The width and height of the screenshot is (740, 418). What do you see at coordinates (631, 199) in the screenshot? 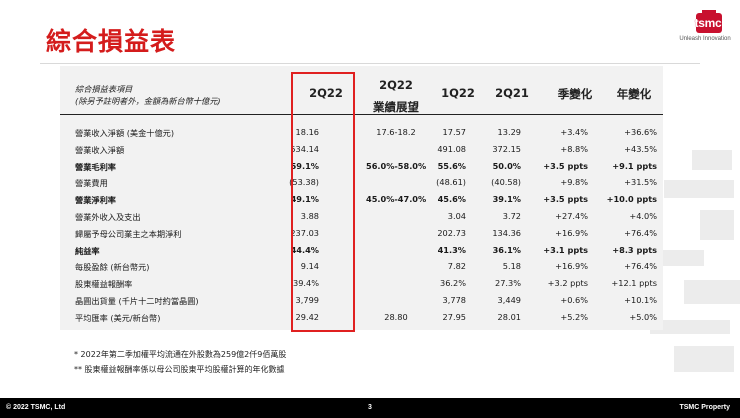
I see `row-value: +10.0 ppts` at bounding box center [631, 199].